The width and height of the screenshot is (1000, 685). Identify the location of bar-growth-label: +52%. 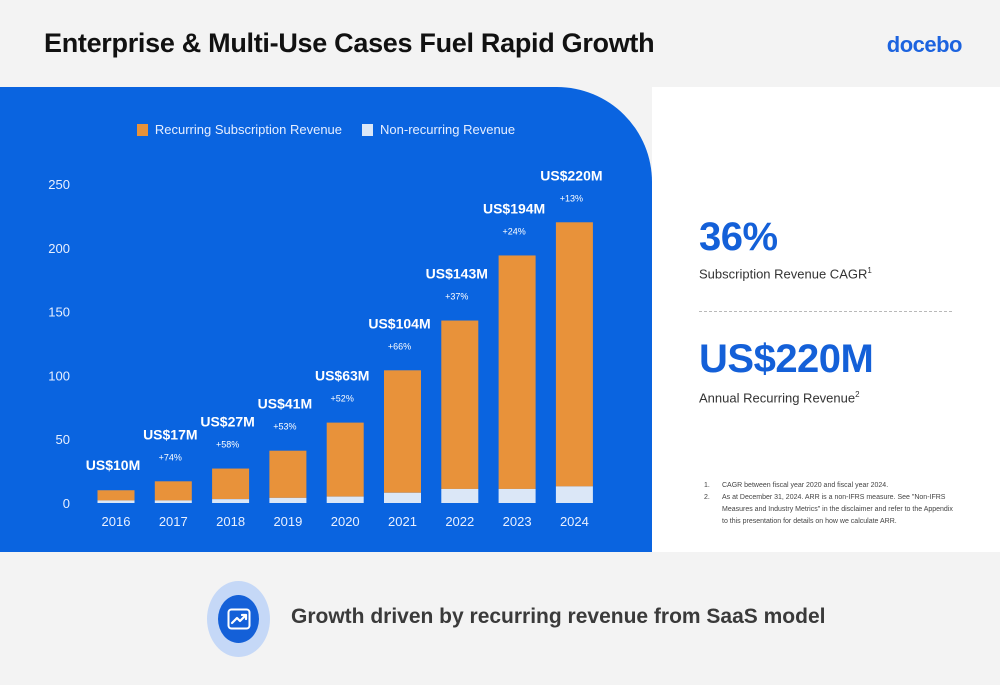
(342, 399).